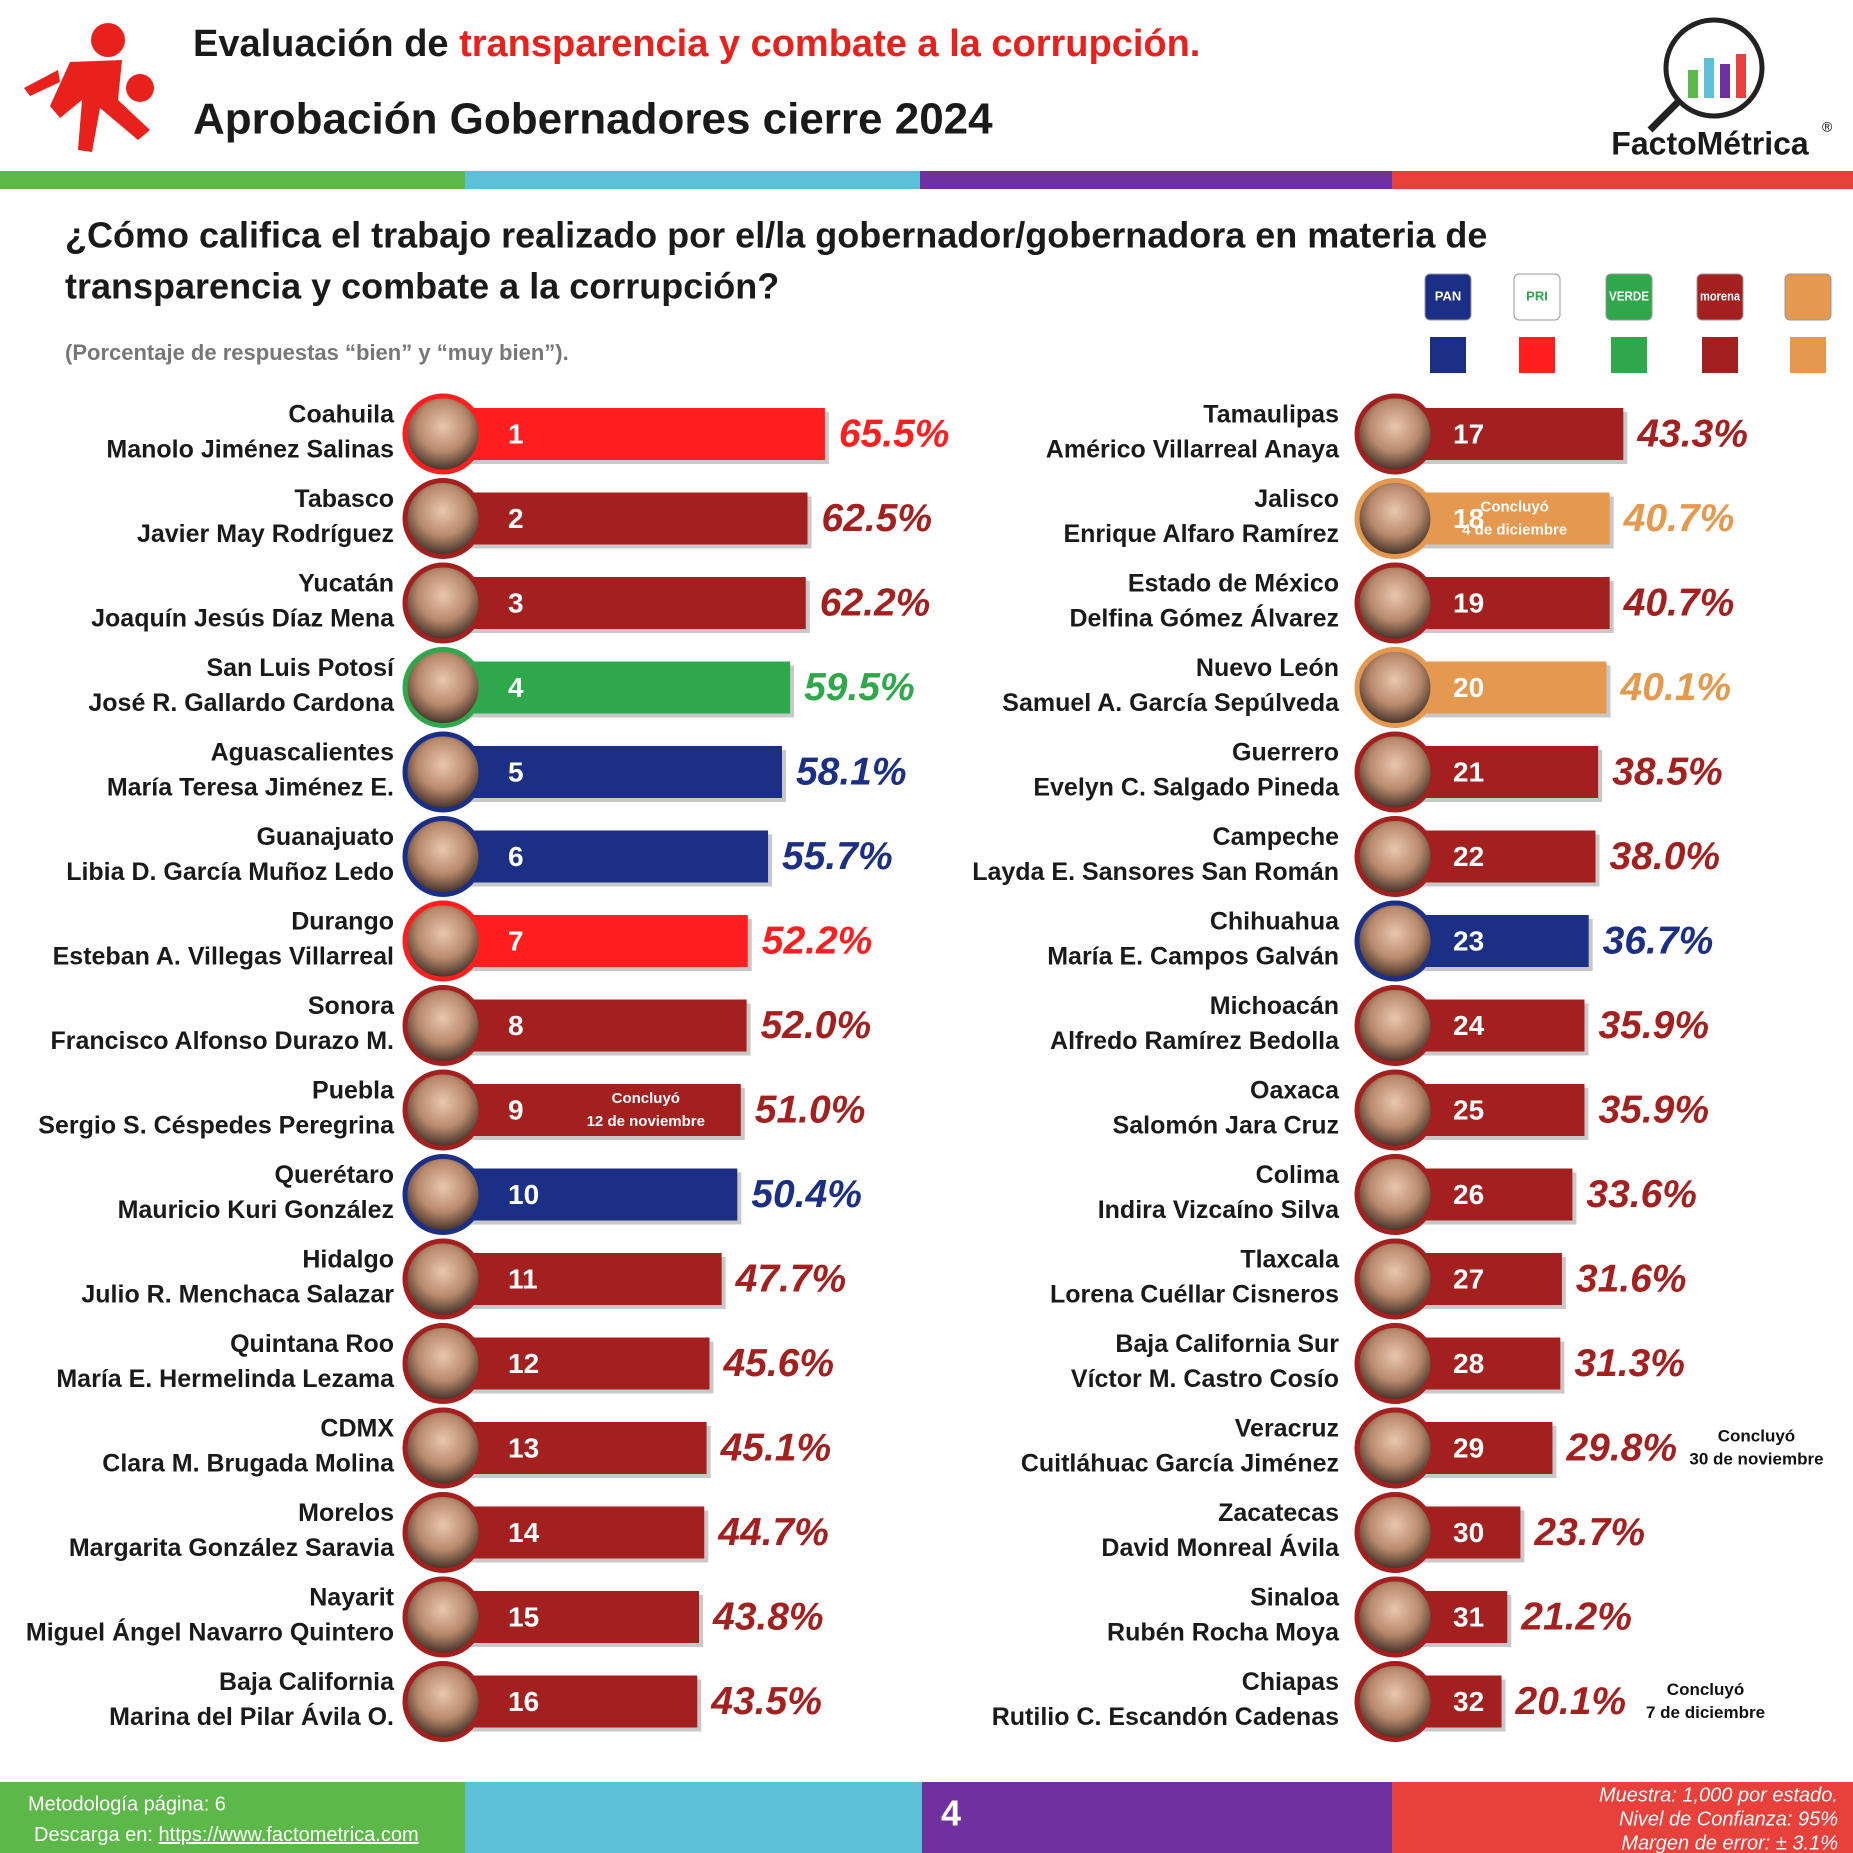  I want to click on governor-label: Joaquín Jesús Díaz Mena, so click(243, 619).